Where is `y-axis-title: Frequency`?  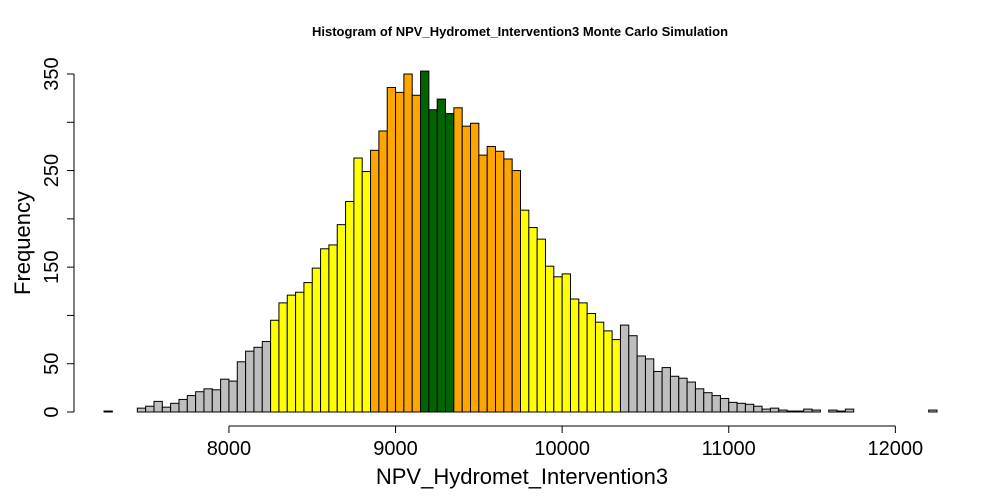
y-axis-title: Frequency is located at coordinates (22, 243).